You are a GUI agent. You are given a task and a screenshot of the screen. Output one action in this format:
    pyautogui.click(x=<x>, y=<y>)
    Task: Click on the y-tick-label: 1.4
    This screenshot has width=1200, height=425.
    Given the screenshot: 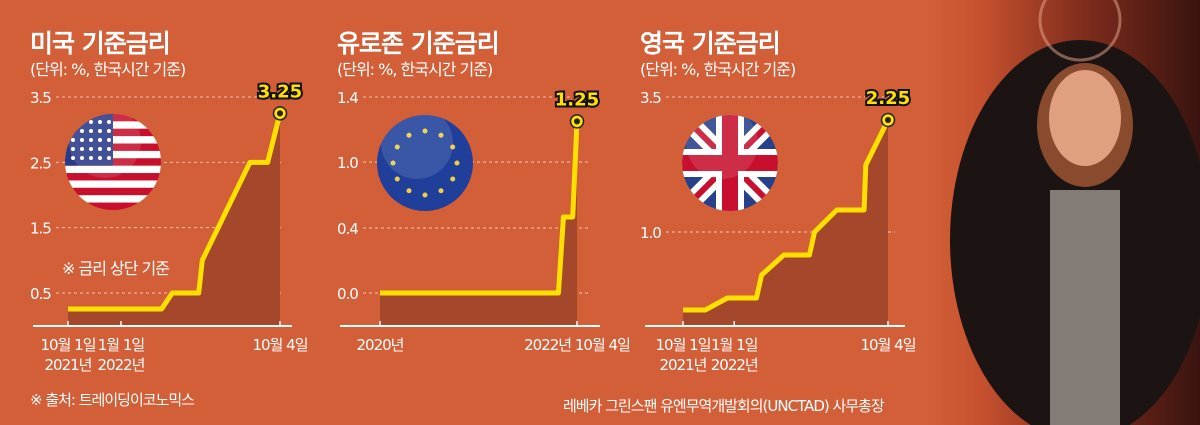 What is the action you would take?
    pyautogui.click(x=347, y=98)
    